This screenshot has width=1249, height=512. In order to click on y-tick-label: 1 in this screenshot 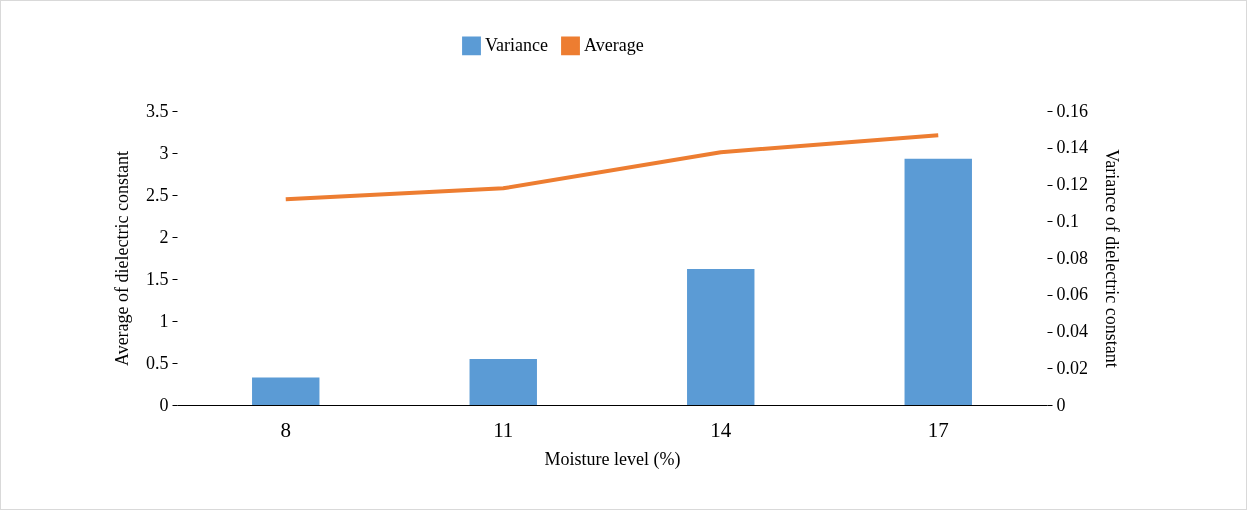, I will do `click(164, 320)`.